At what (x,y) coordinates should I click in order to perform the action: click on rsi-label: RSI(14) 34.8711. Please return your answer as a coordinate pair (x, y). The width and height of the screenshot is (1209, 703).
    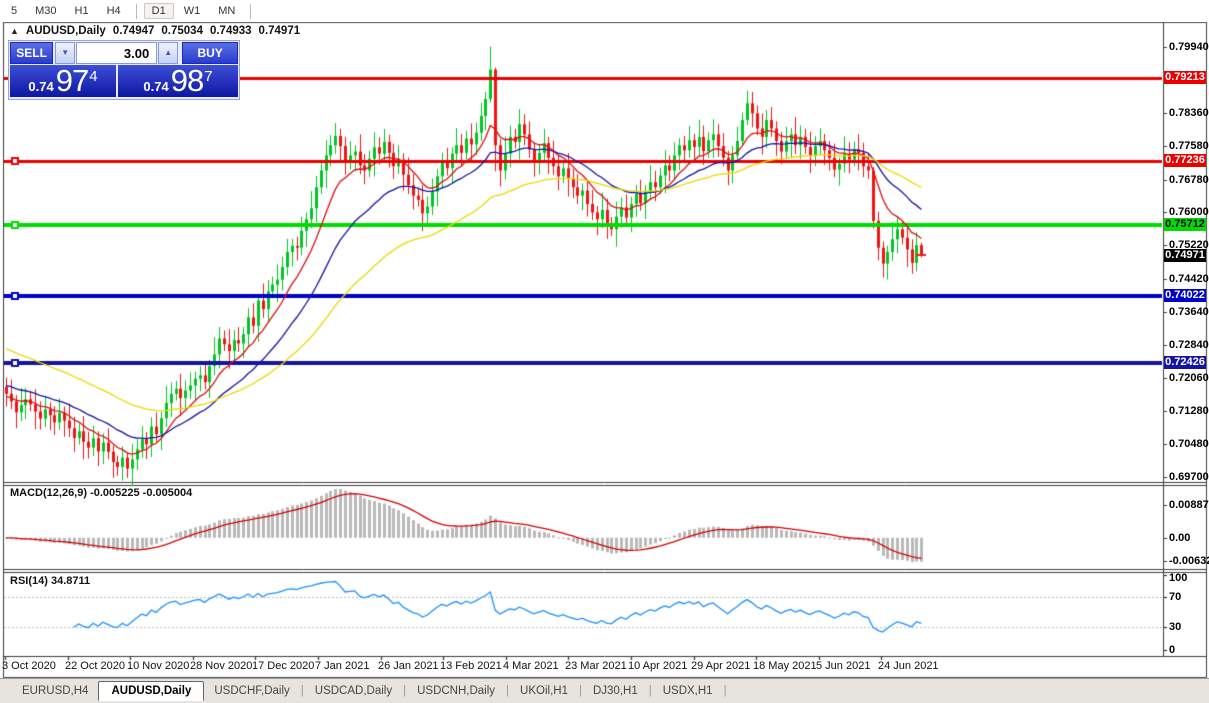
    Looking at the image, I should click on (50, 581).